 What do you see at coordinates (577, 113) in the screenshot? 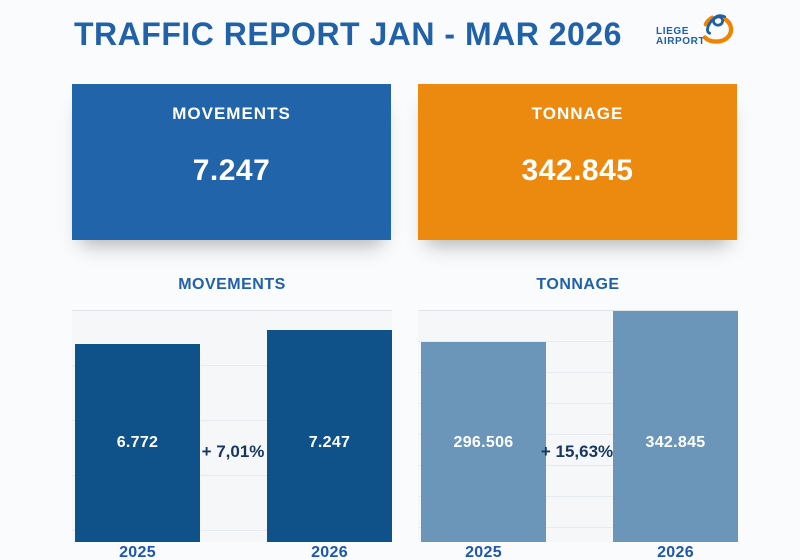
I see `tonnage-card-label: TONNAGE` at bounding box center [577, 113].